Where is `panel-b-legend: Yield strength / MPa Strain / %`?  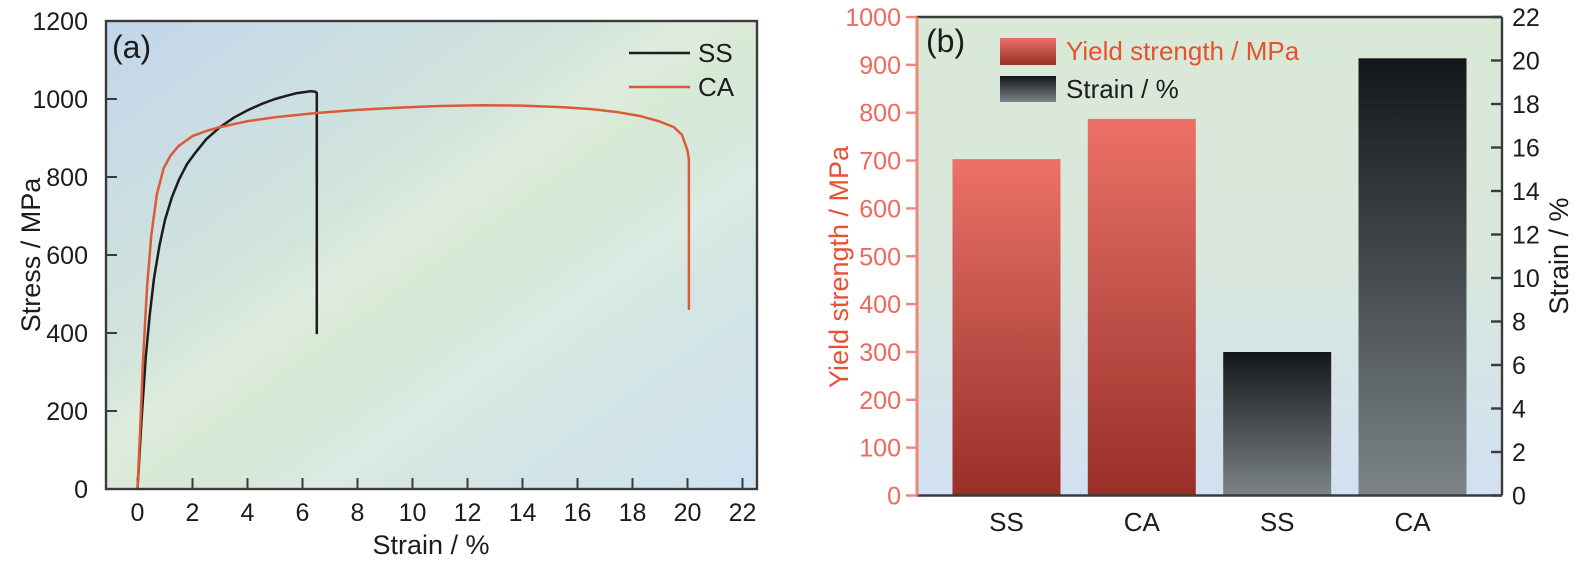 panel-b-legend: Yield strength / MPa Strain / % is located at coordinates (1150, 70).